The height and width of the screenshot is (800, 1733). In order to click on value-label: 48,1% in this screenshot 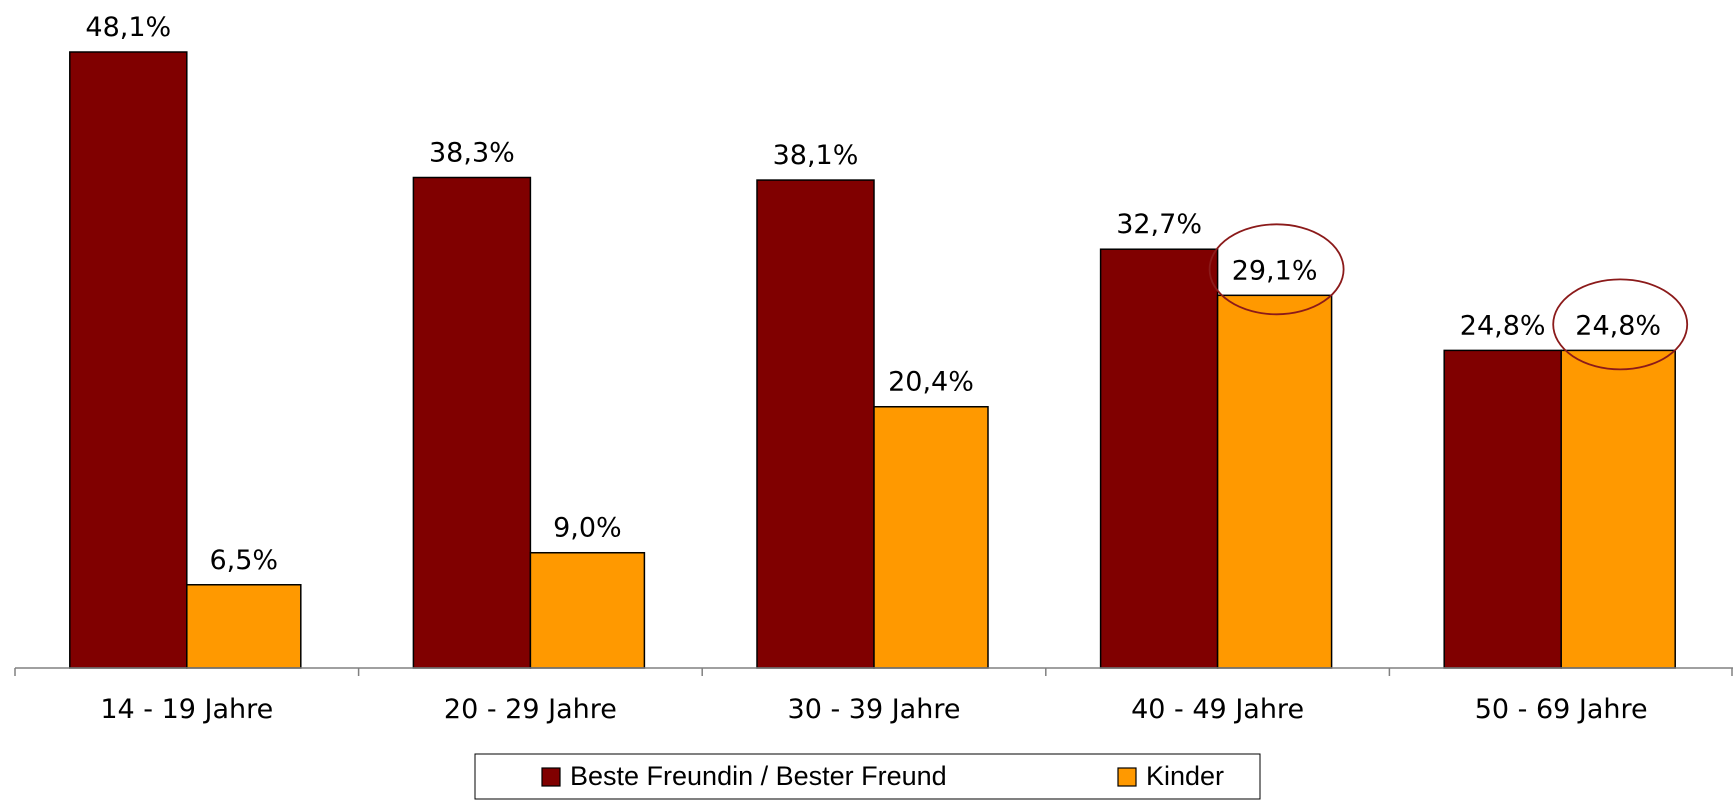, I will do `click(128, 27)`.